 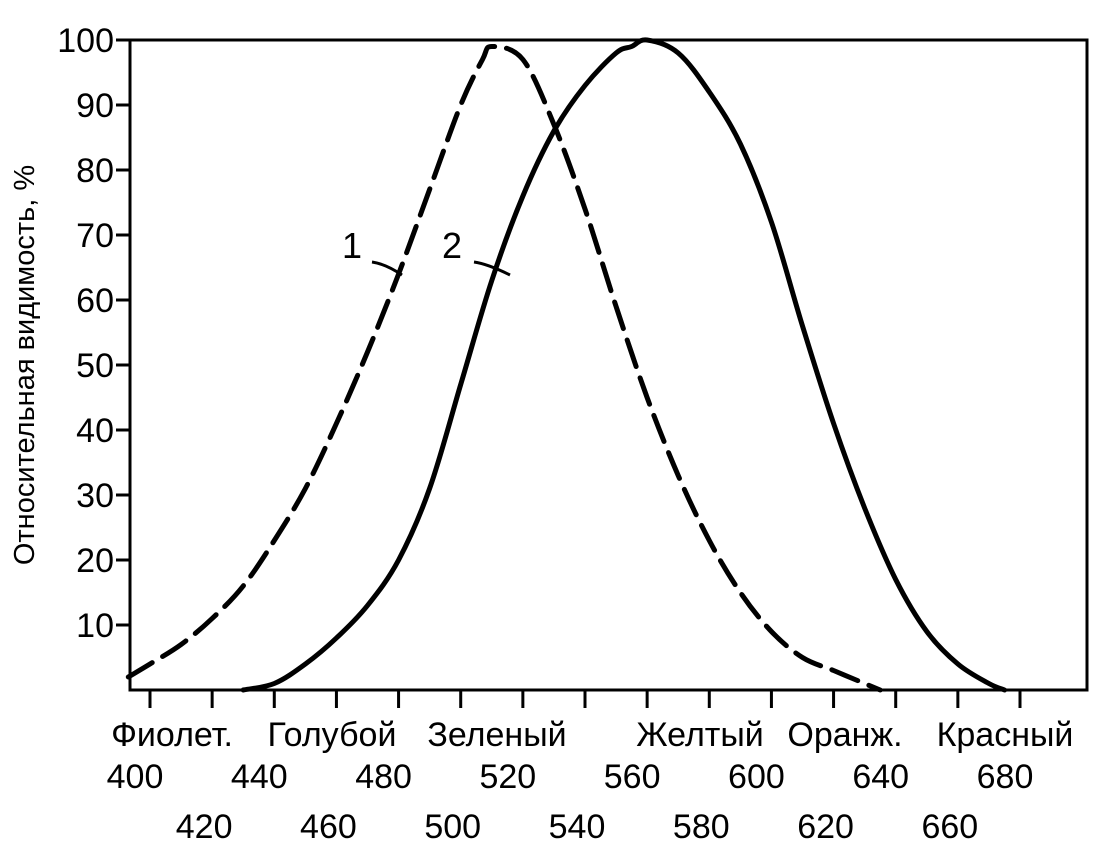 What do you see at coordinates (949, 827) in the screenshot?
I see `x-tick-label-lower: 660` at bounding box center [949, 827].